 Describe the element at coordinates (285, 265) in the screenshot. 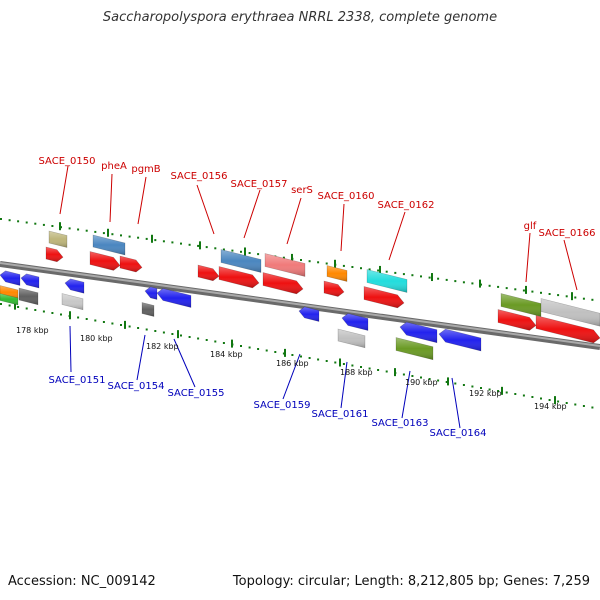

I see `gene-box-sers-upper-shade` at that location.